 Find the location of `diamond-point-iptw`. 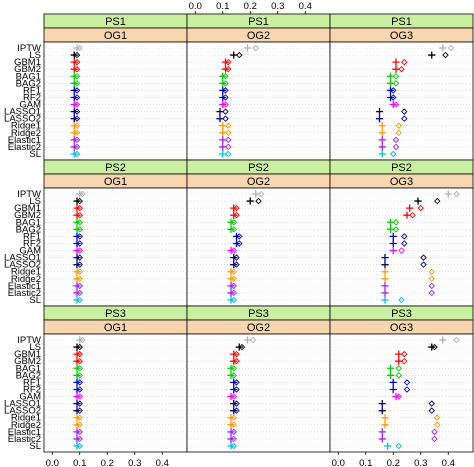

diamond-point-iptw is located at coordinates (451, 48).